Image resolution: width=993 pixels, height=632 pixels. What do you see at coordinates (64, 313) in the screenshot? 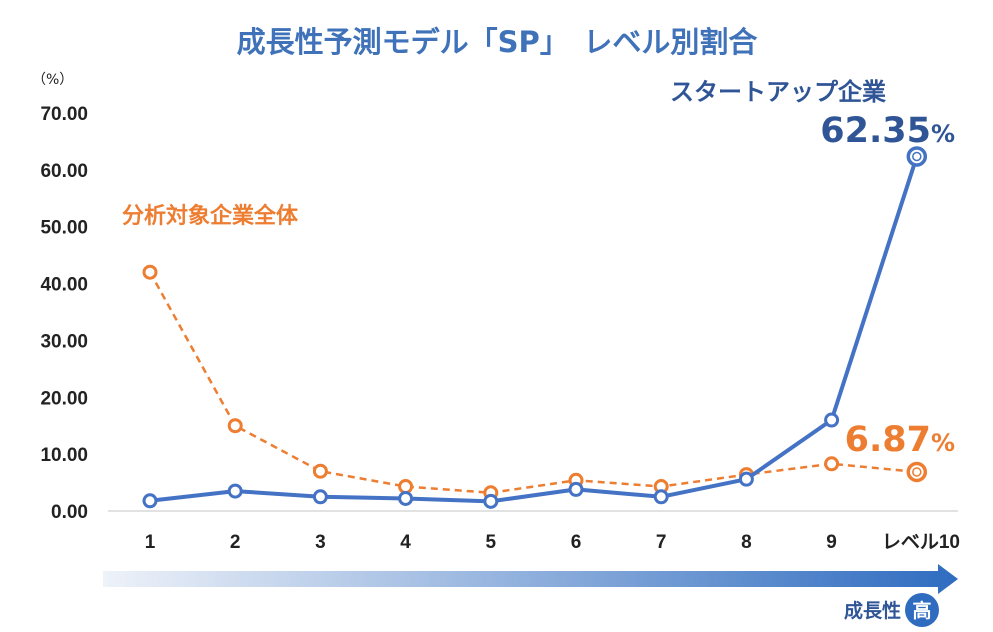
I see `y-axis-ticks: 0.00 10.00 20.00 30.00 40.00 50.00 60.00 70.00` at bounding box center [64, 313].